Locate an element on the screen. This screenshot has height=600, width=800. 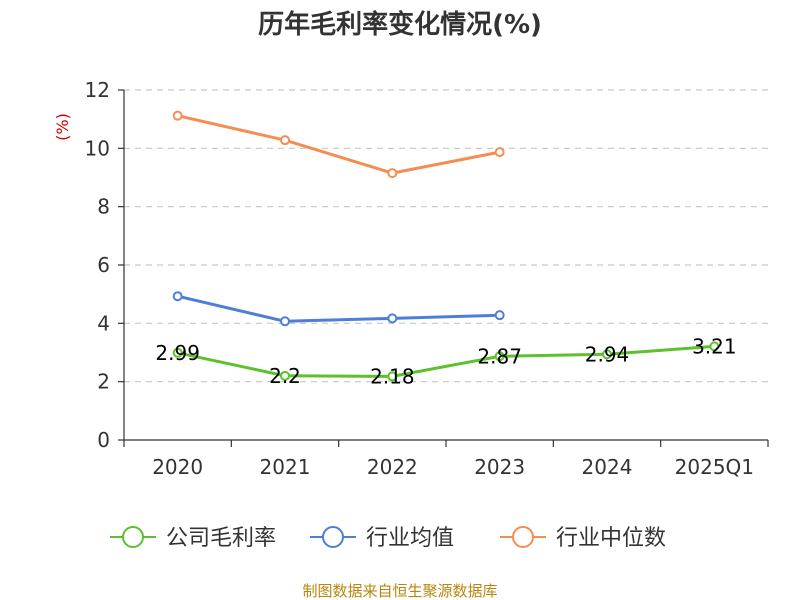
y-tick-label: 0 is located at coordinates (103, 440).